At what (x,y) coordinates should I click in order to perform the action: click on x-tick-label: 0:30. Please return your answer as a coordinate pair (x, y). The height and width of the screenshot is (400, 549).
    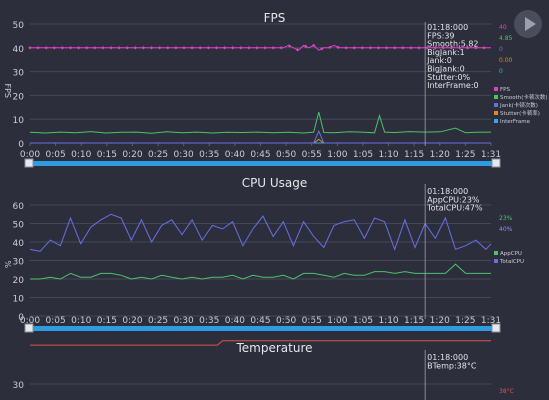
    Looking at the image, I should click on (184, 321).